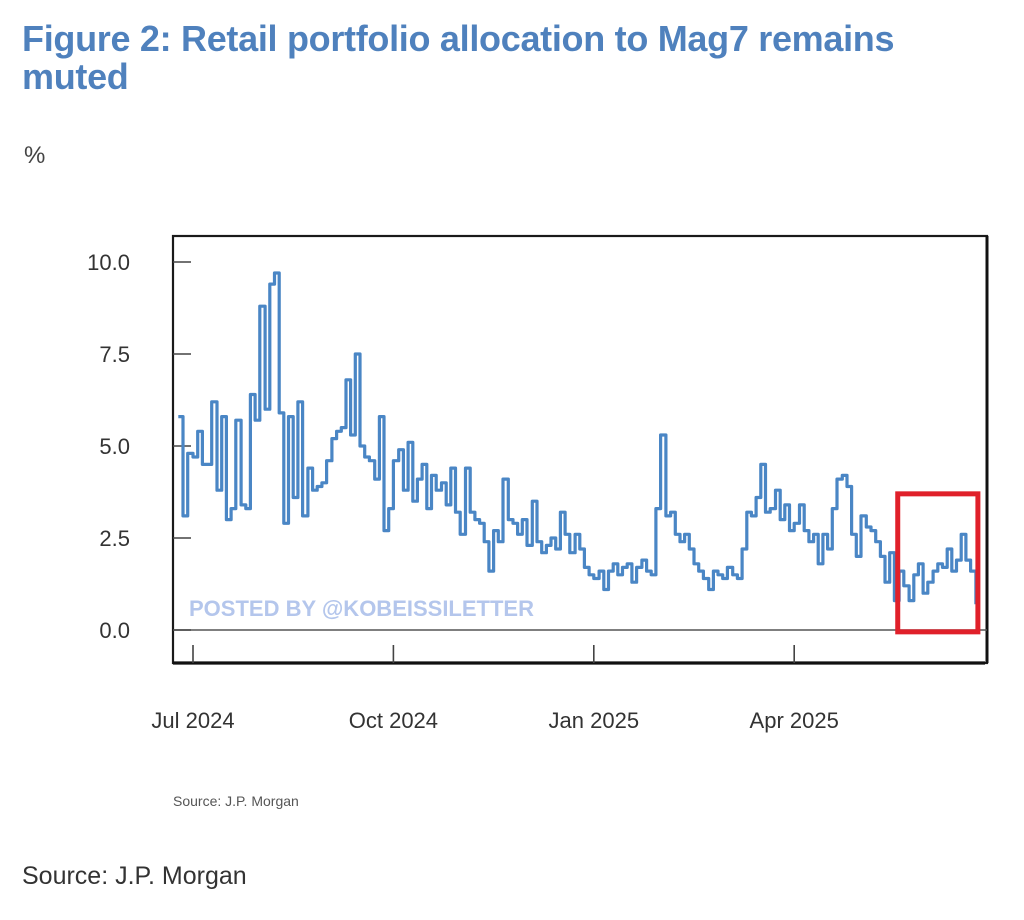 This screenshot has height=920, width=1024. What do you see at coordinates (236, 801) in the screenshot?
I see `chart-source-note: Source: J.P. Morgan` at bounding box center [236, 801].